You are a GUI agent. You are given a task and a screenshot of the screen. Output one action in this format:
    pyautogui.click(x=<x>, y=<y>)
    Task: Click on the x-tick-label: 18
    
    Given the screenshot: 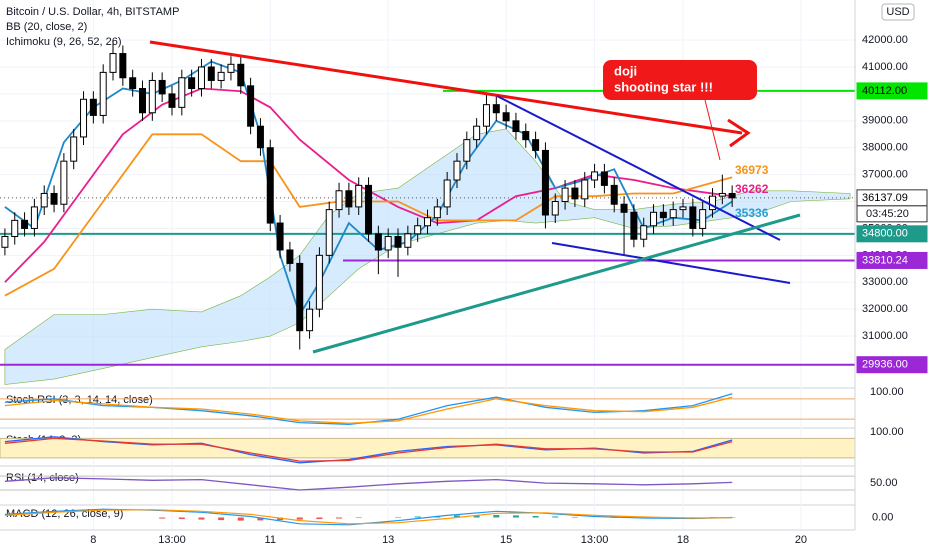 What is the action you would take?
    pyautogui.click(x=683, y=540)
    